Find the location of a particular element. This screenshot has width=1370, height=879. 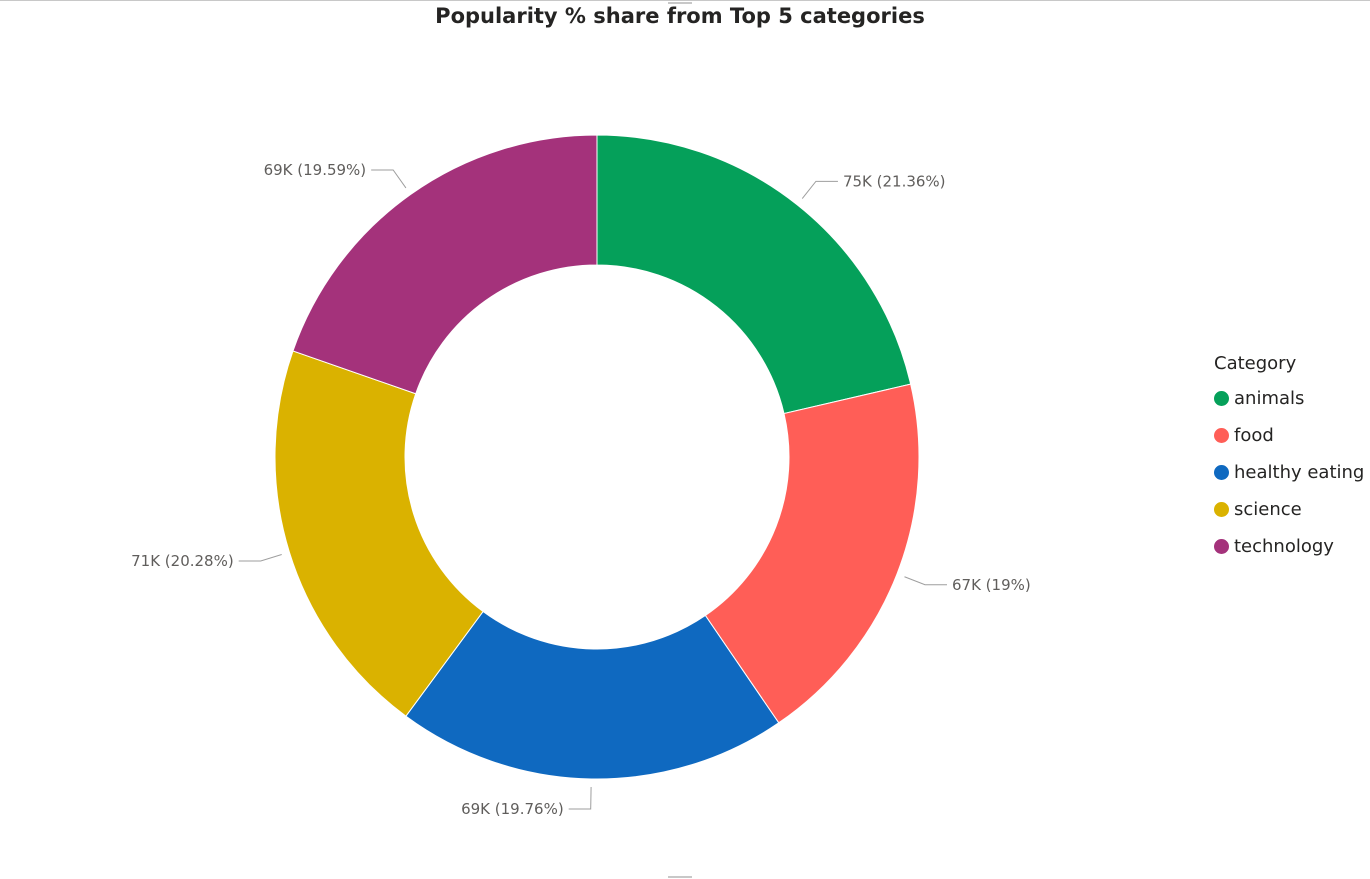

chart-title: Popularity % share from Top 5 categories is located at coordinates (680, 16).